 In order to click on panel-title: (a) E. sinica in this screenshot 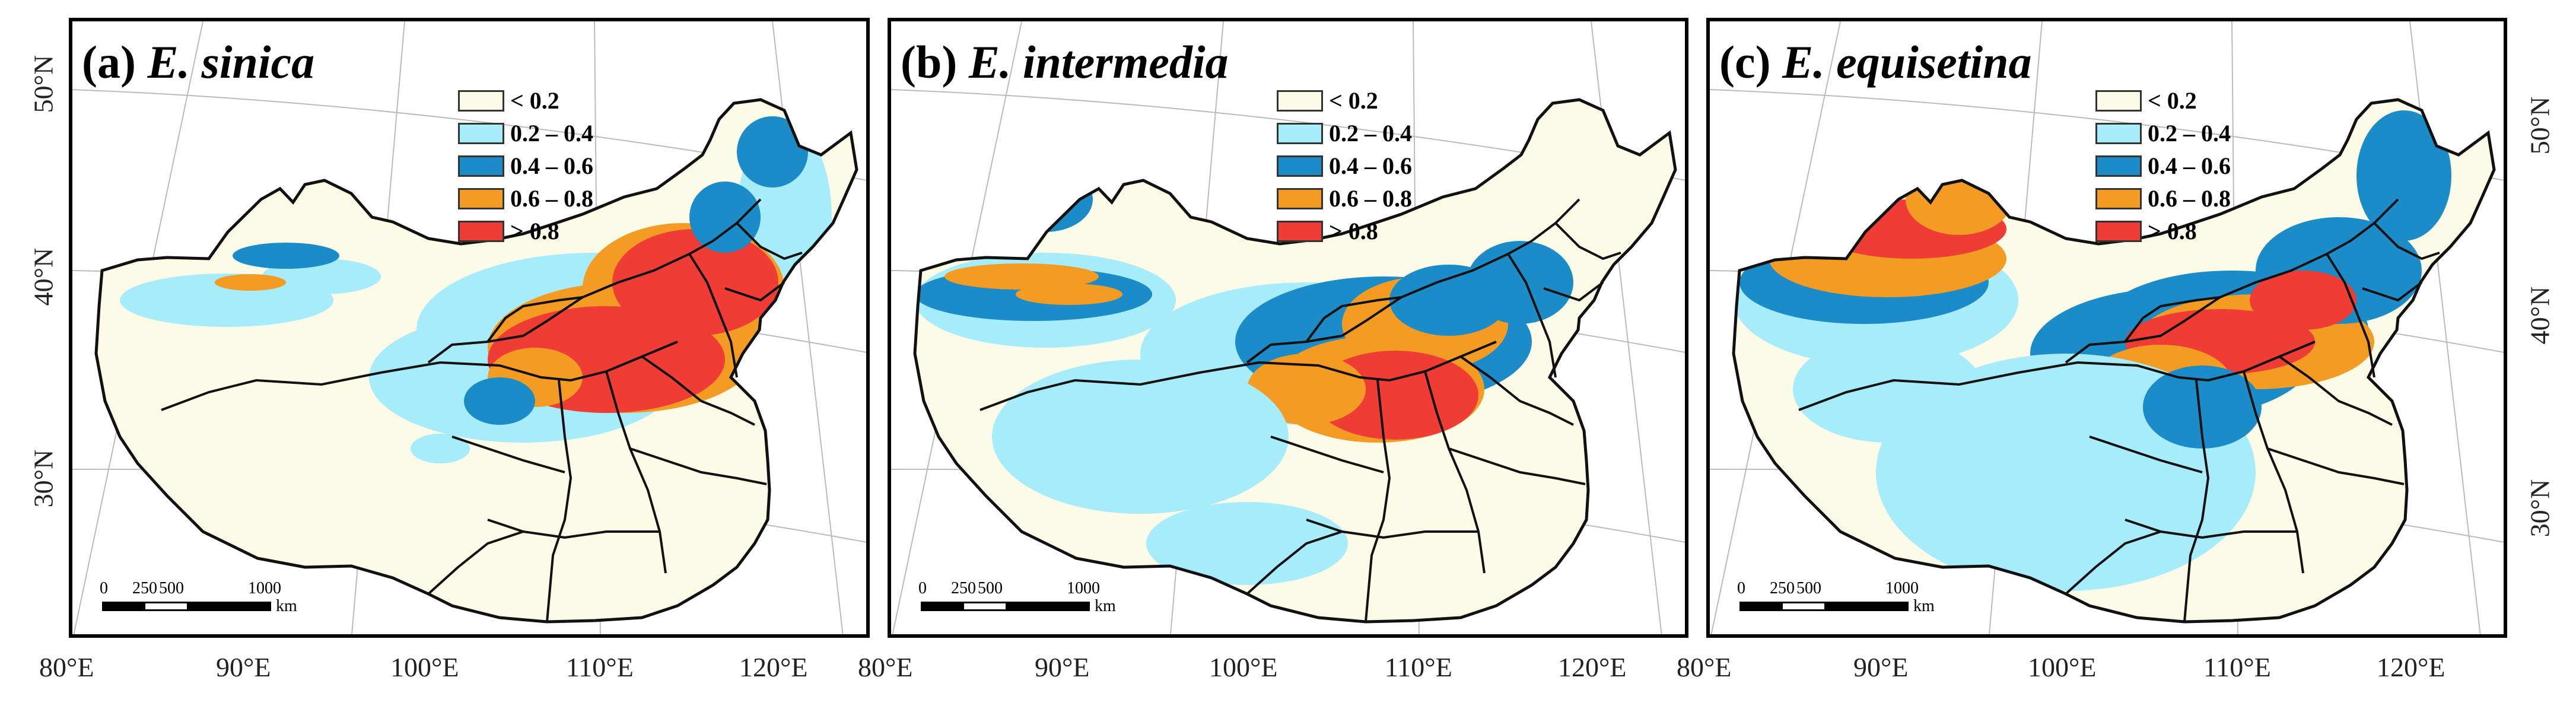, I will do `click(198, 62)`.